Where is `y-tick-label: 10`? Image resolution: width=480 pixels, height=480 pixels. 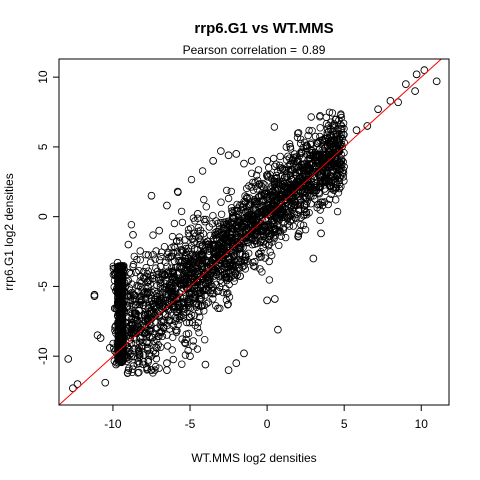 y-tick-label: 10 is located at coordinates (43, 77).